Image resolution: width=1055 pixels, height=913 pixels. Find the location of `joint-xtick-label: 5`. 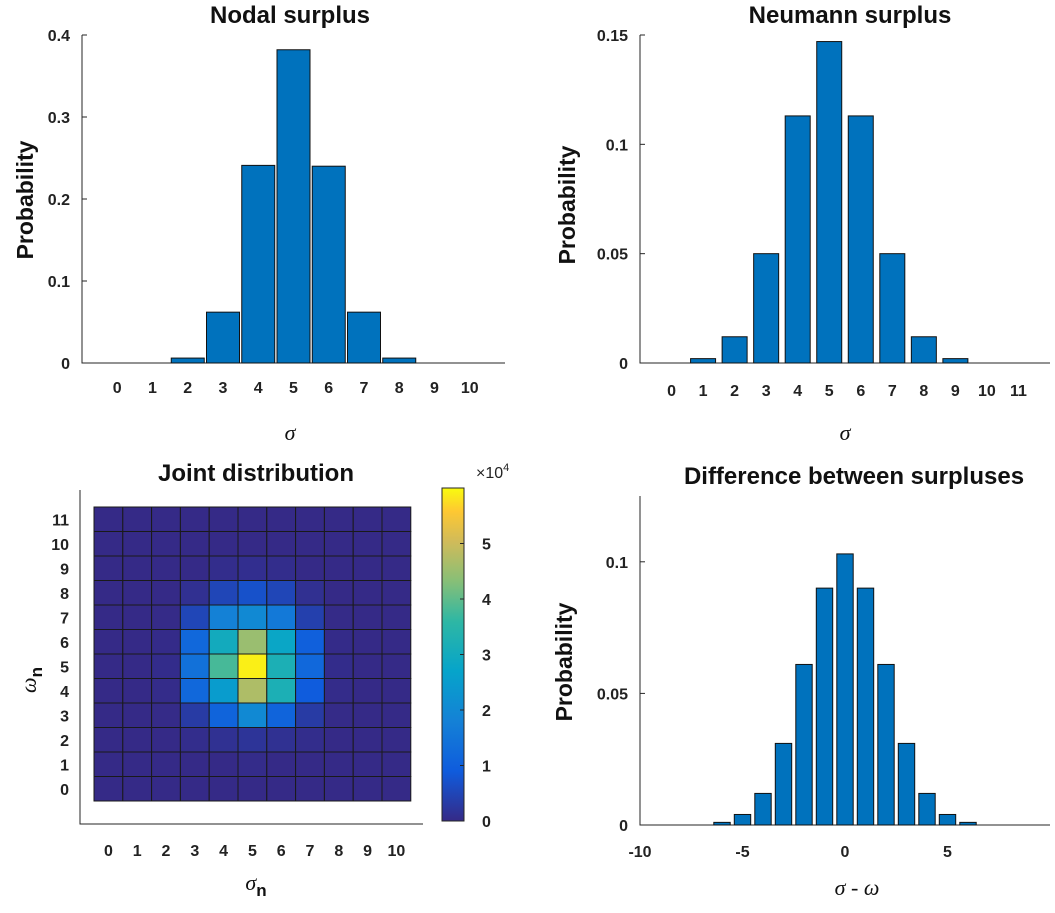

joint-xtick-label: 5 is located at coordinates (252, 851).